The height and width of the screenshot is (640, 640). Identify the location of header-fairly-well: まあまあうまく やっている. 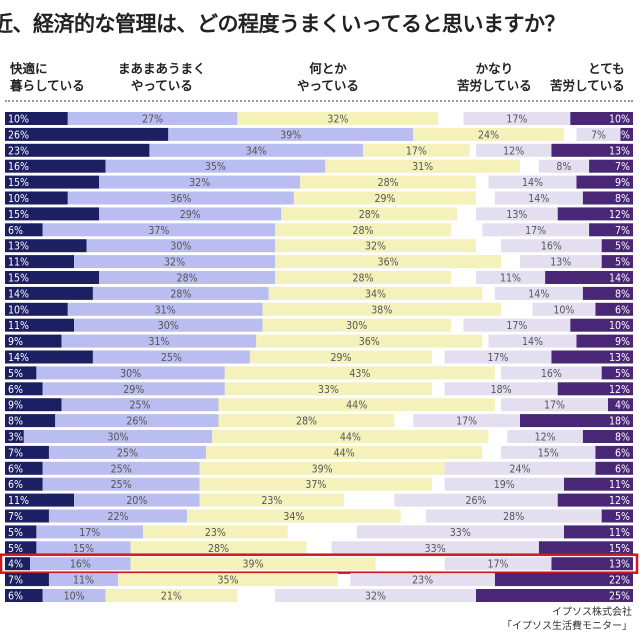
(162, 77).